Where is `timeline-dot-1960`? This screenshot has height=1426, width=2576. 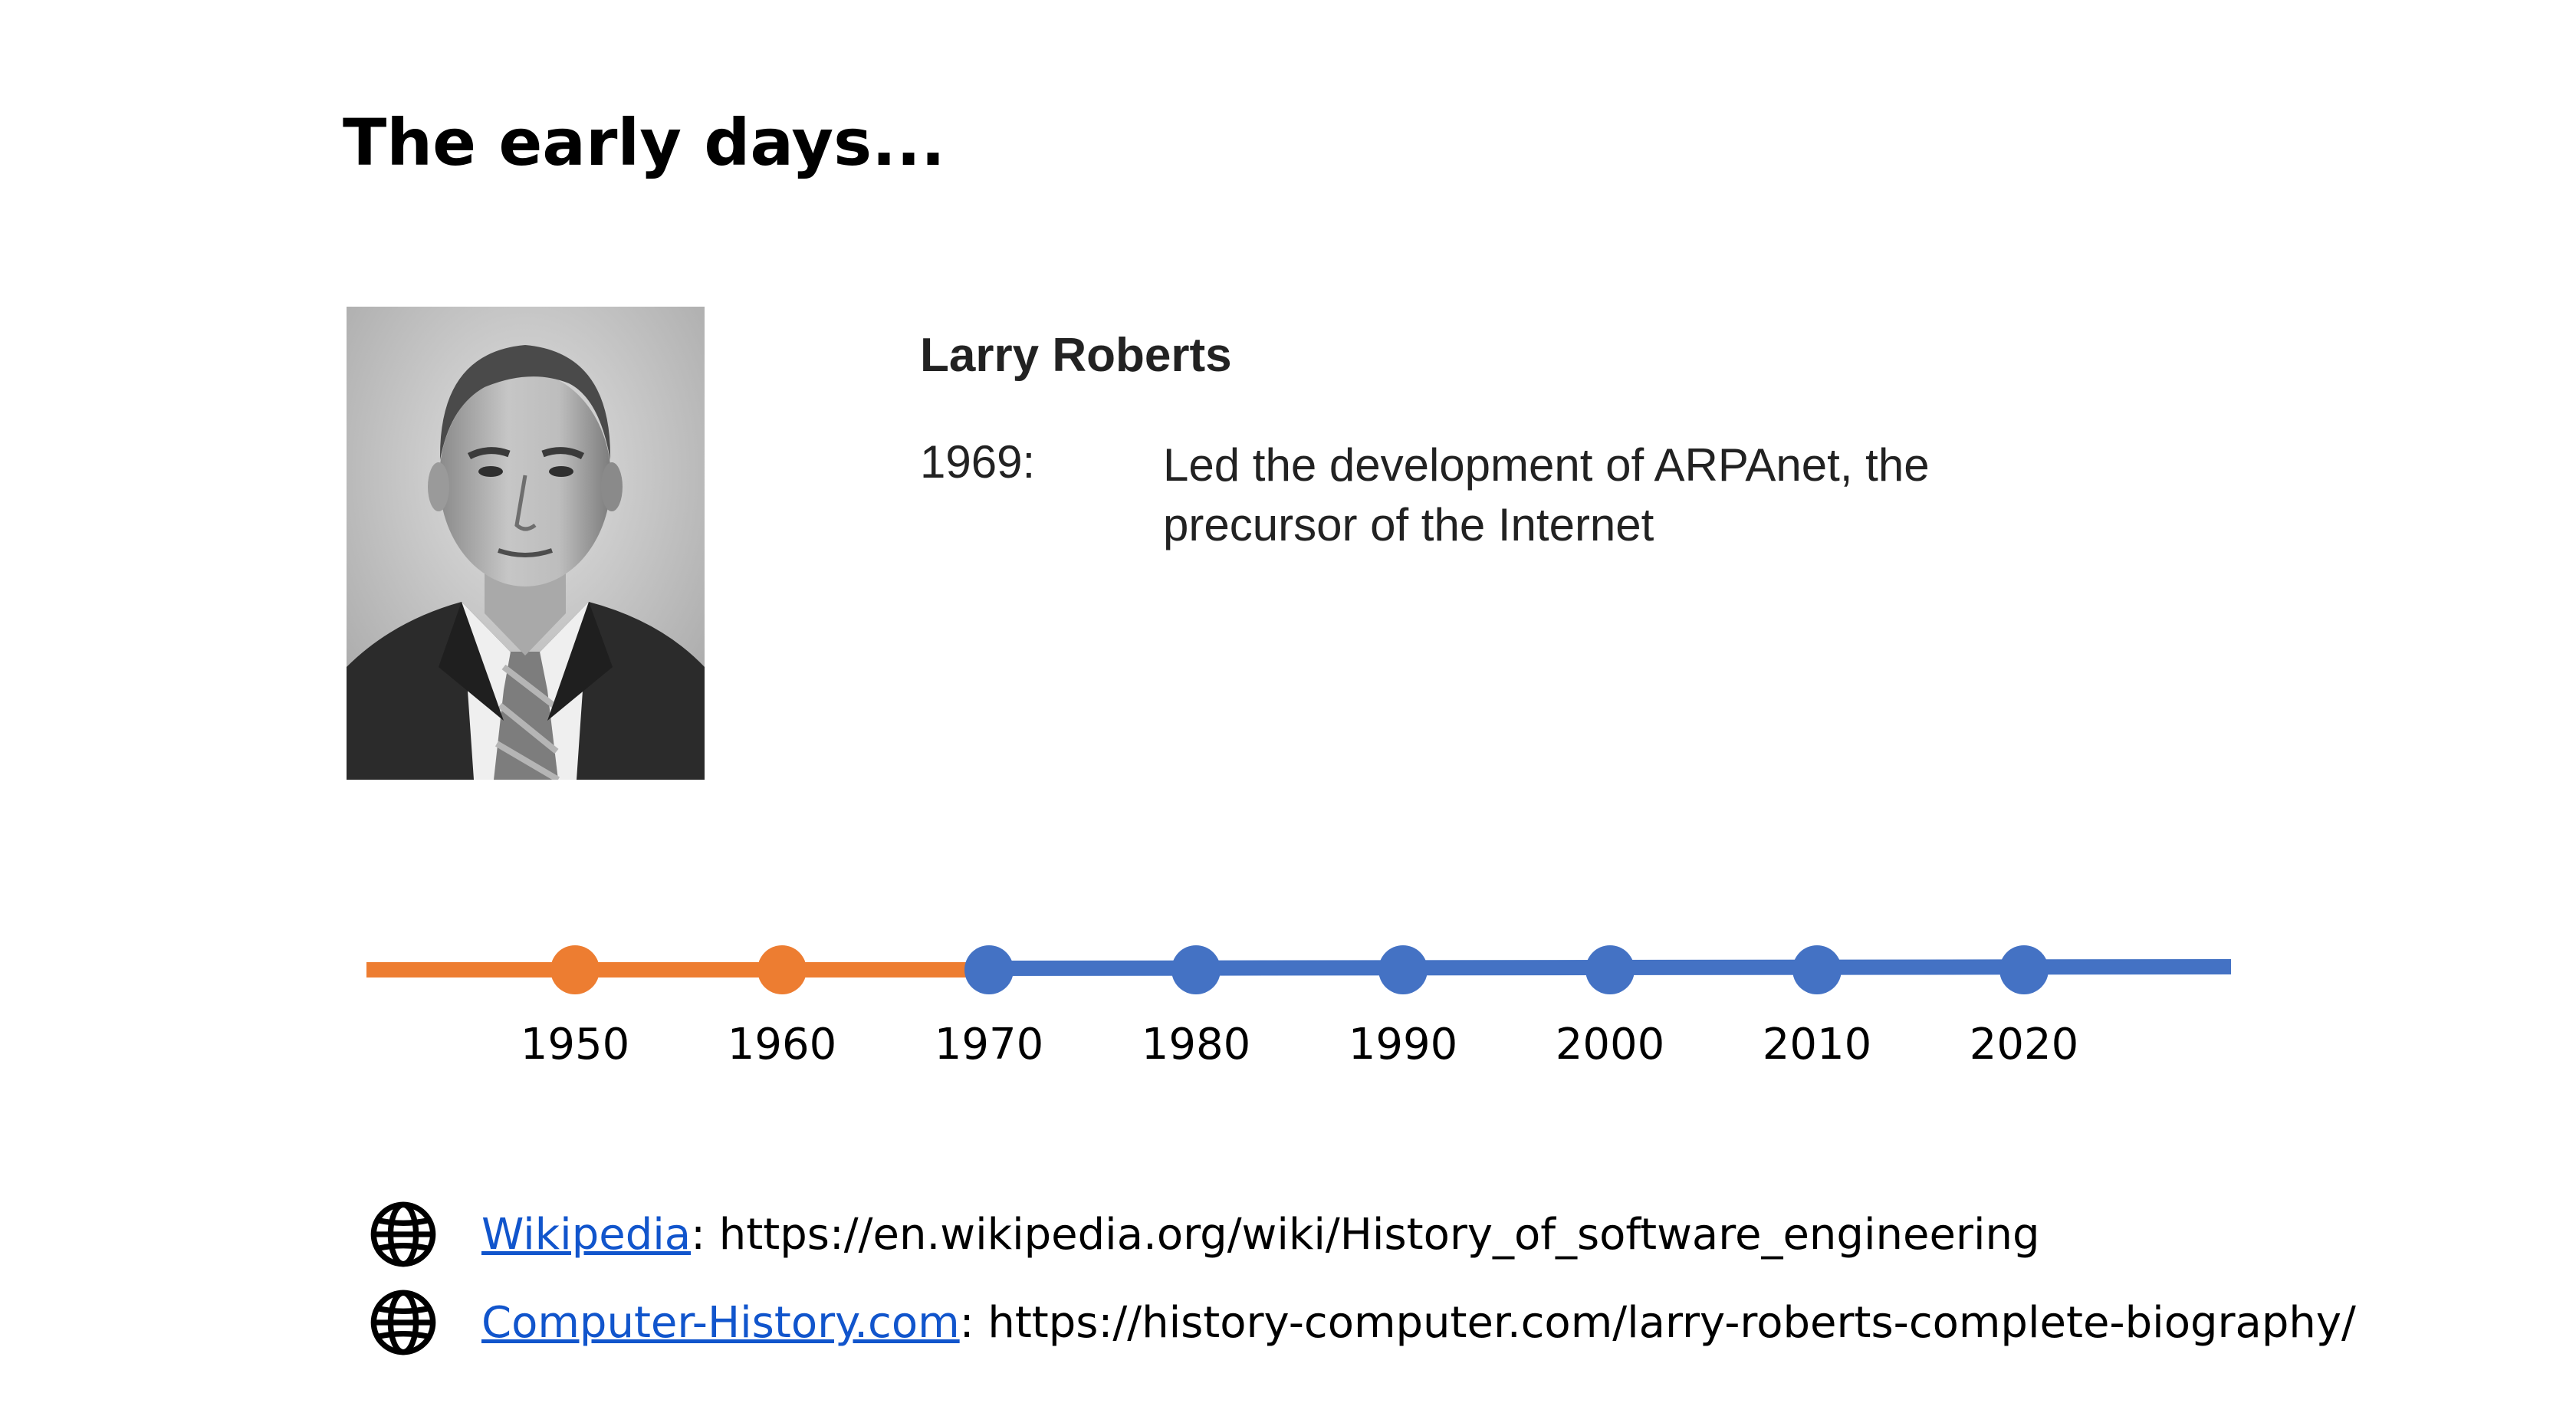 timeline-dot-1960 is located at coordinates (782, 969).